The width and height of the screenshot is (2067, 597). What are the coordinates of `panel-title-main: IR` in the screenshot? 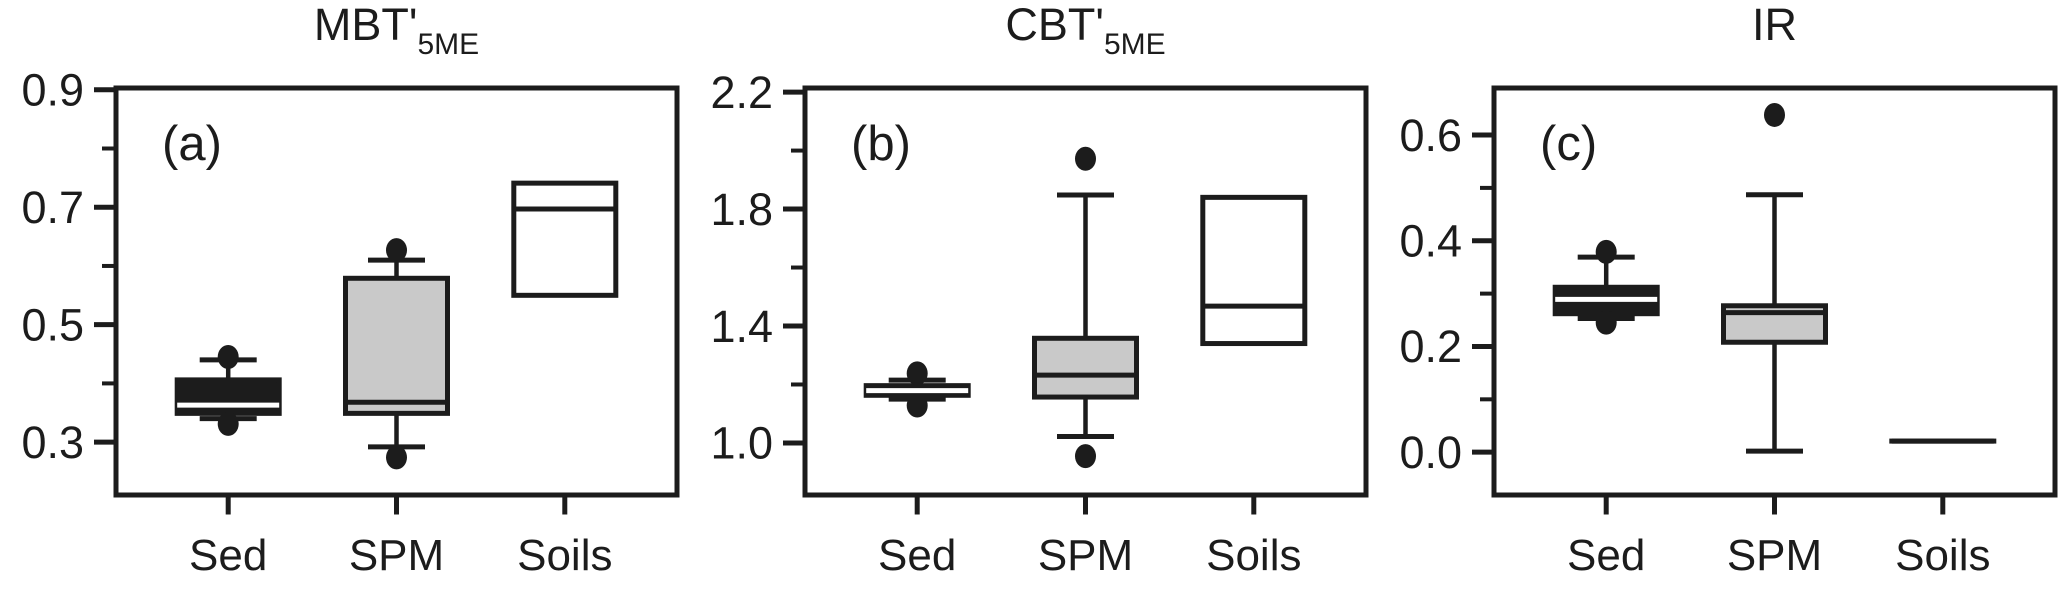 It's located at (1774, 25).